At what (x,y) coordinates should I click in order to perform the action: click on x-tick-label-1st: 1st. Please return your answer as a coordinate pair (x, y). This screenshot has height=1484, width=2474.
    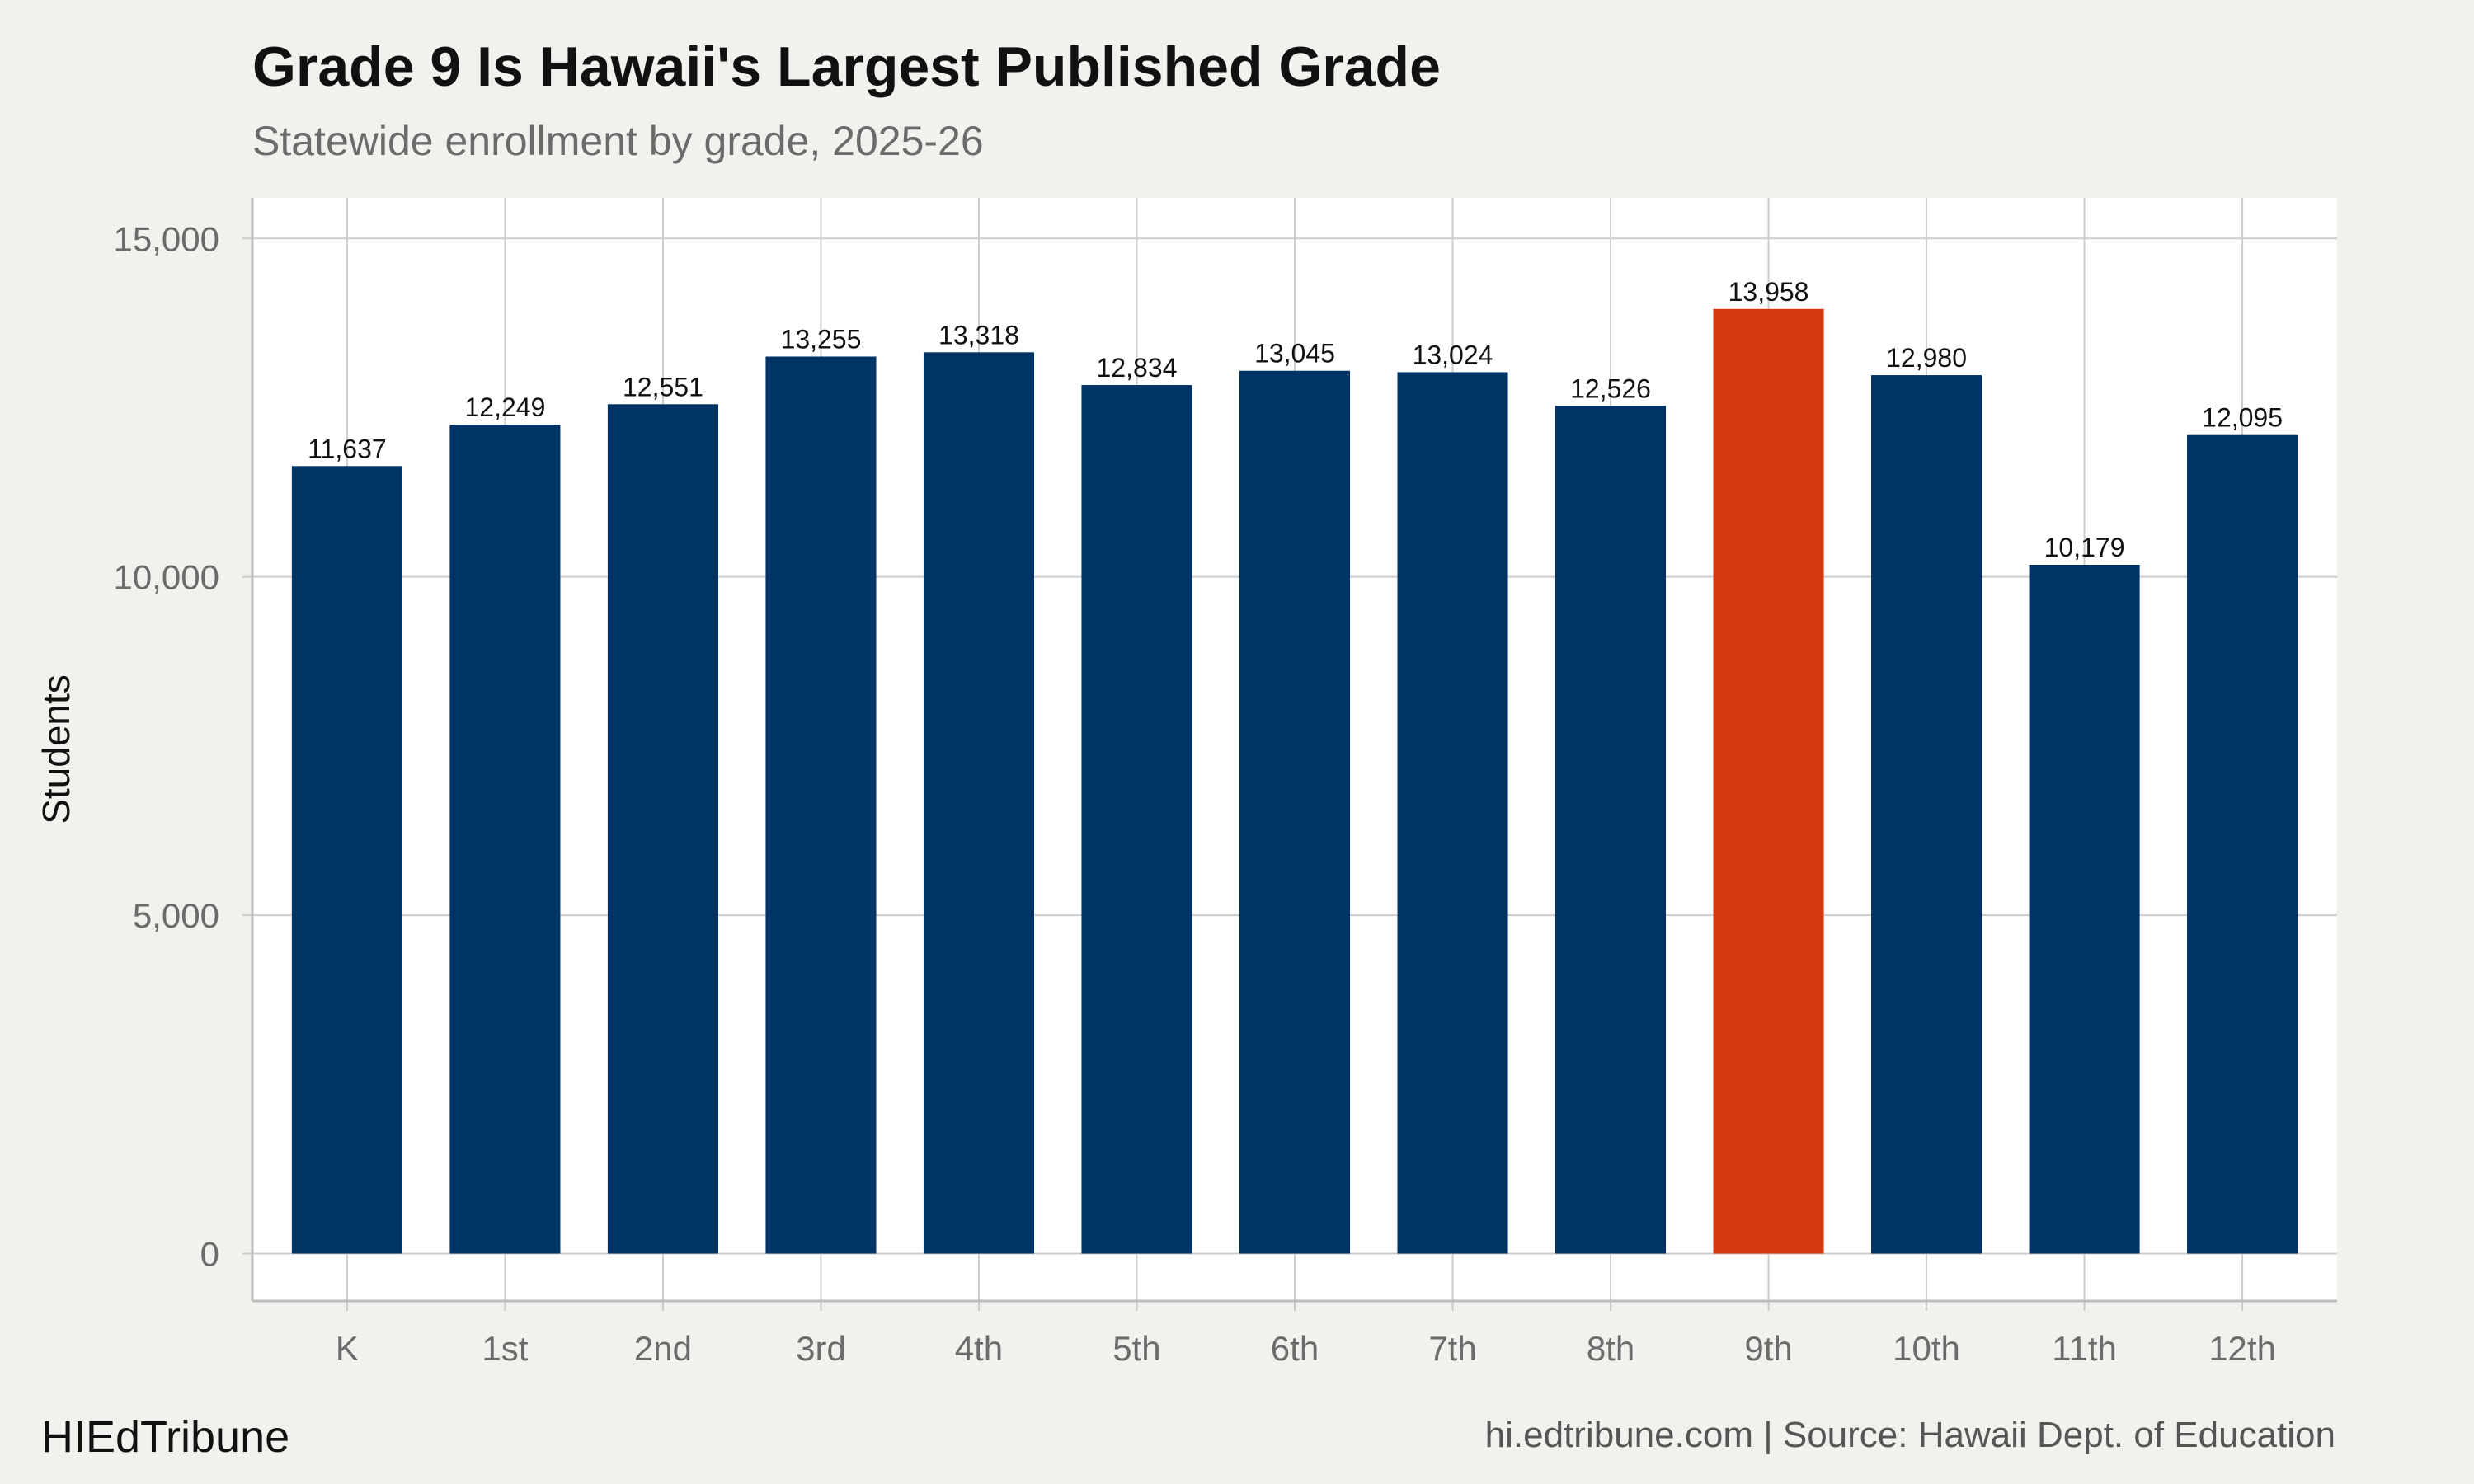
    Looking at the image, I should click on (505, 1348).